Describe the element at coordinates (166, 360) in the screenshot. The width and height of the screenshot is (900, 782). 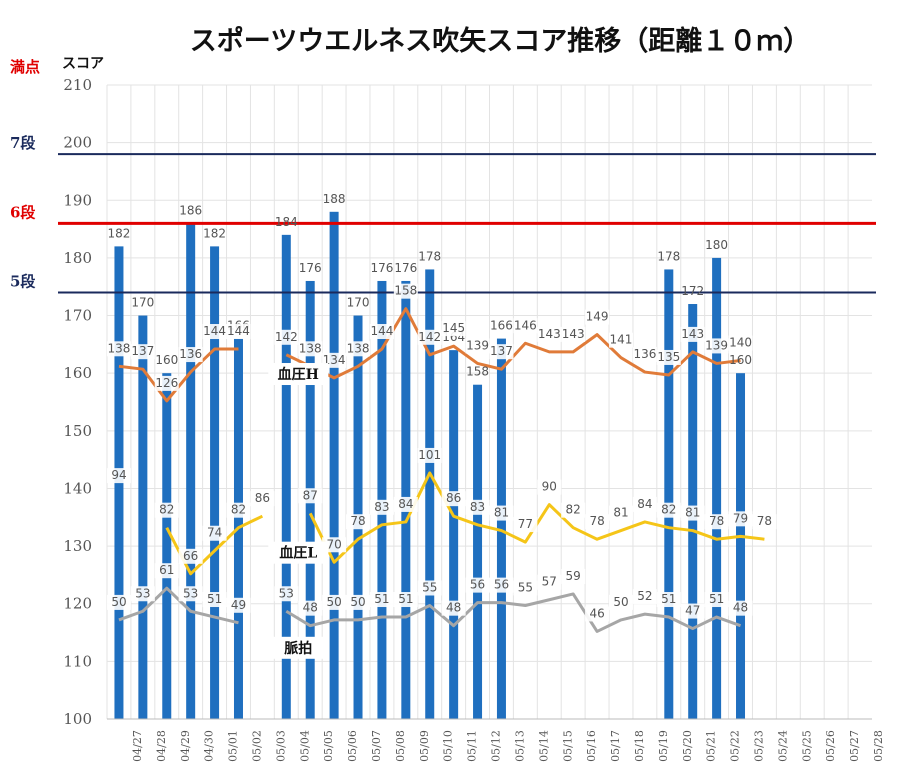
I see `score-label: 160` at that location.